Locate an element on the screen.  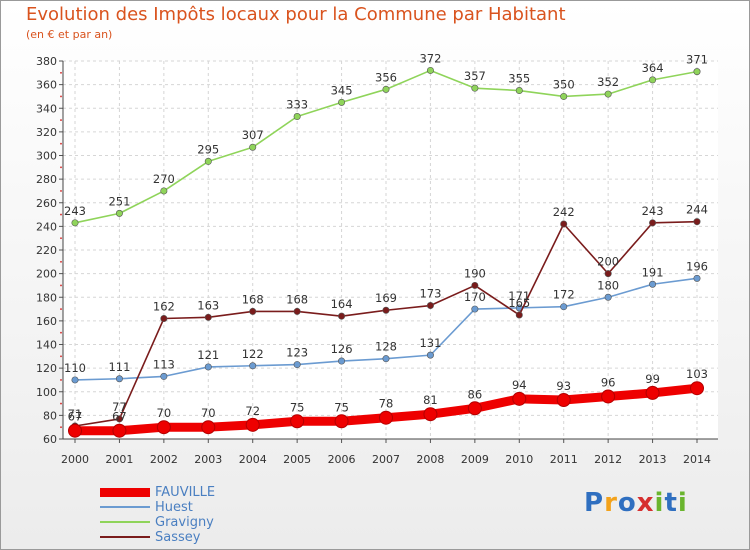
proxiti-logo: Proxiti is located at coordinates (636, 503).